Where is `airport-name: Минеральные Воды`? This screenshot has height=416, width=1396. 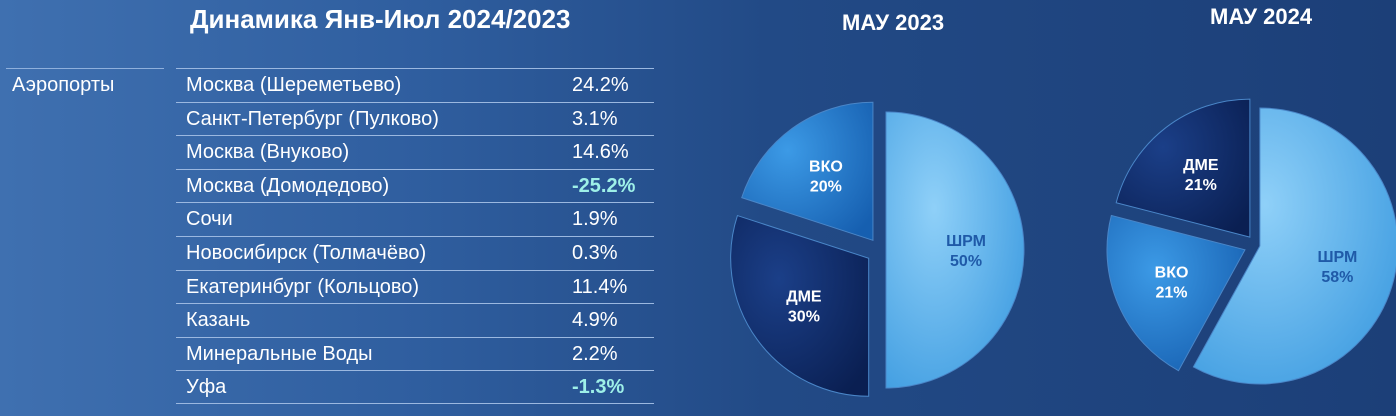 airport-name: Минеральные Воды is located at coordinates (279, 353).